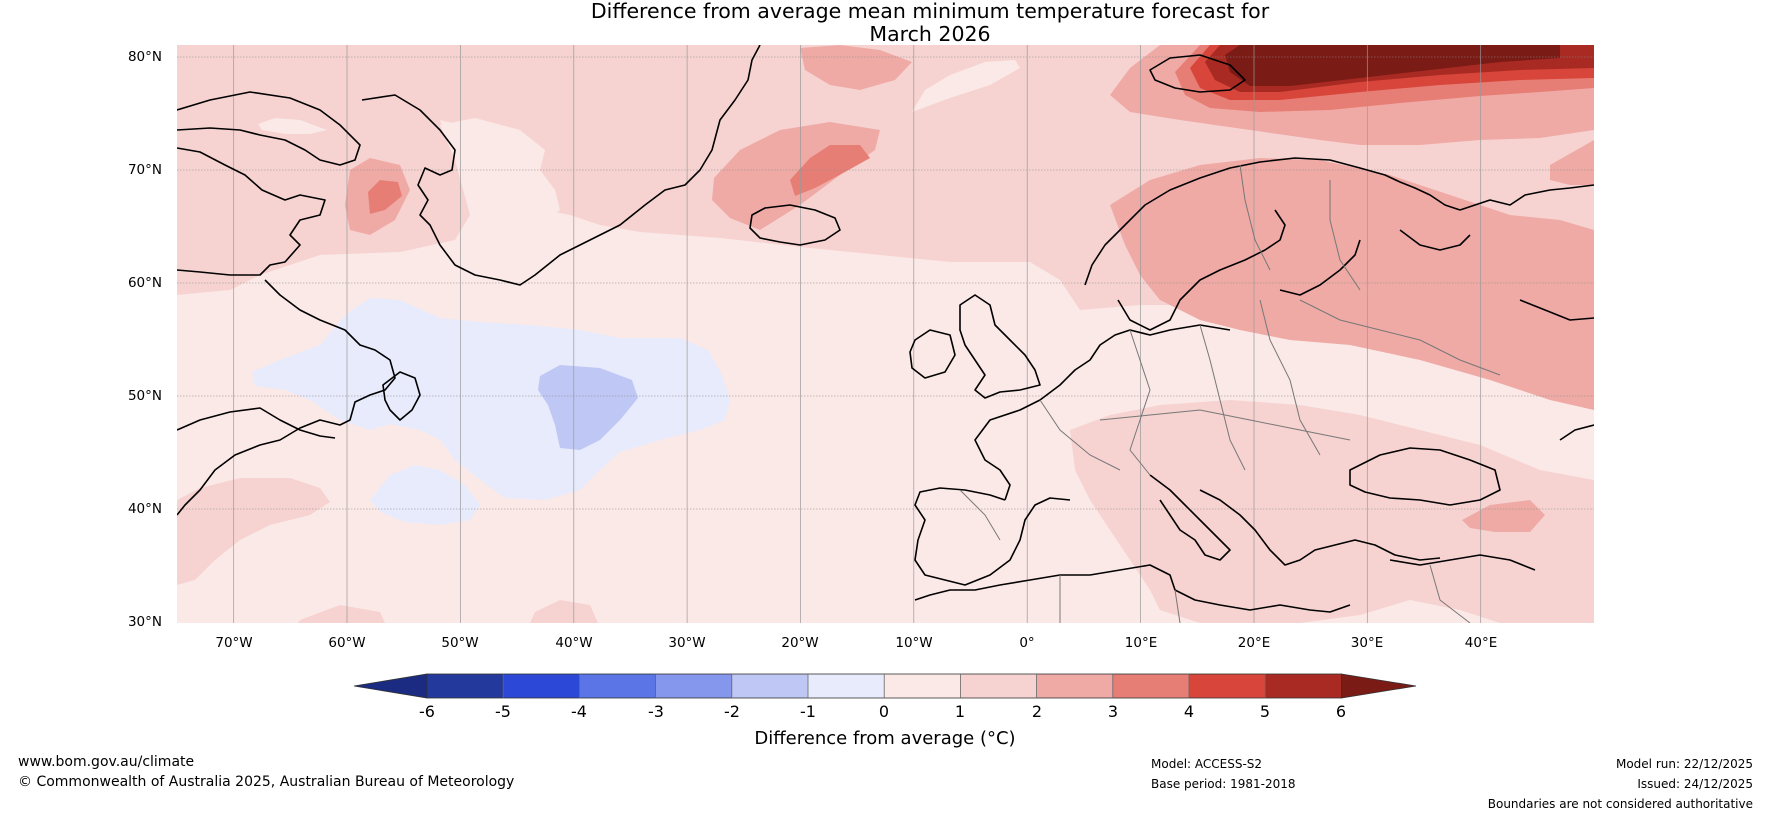 The width and height of the screenshot is (1770, 816). I want to click on baffin-coast, so click(251, 211).